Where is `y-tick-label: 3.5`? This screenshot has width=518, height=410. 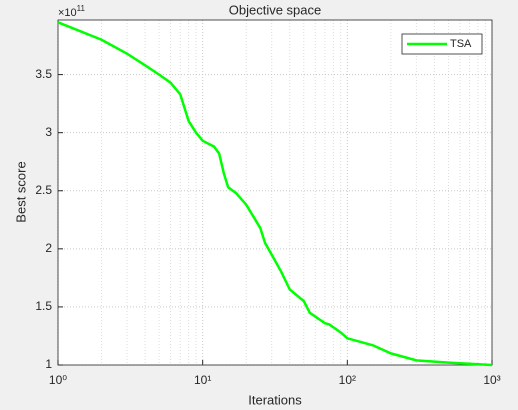 y-tick-label: 3.5 is located at coordinates (43, 74).